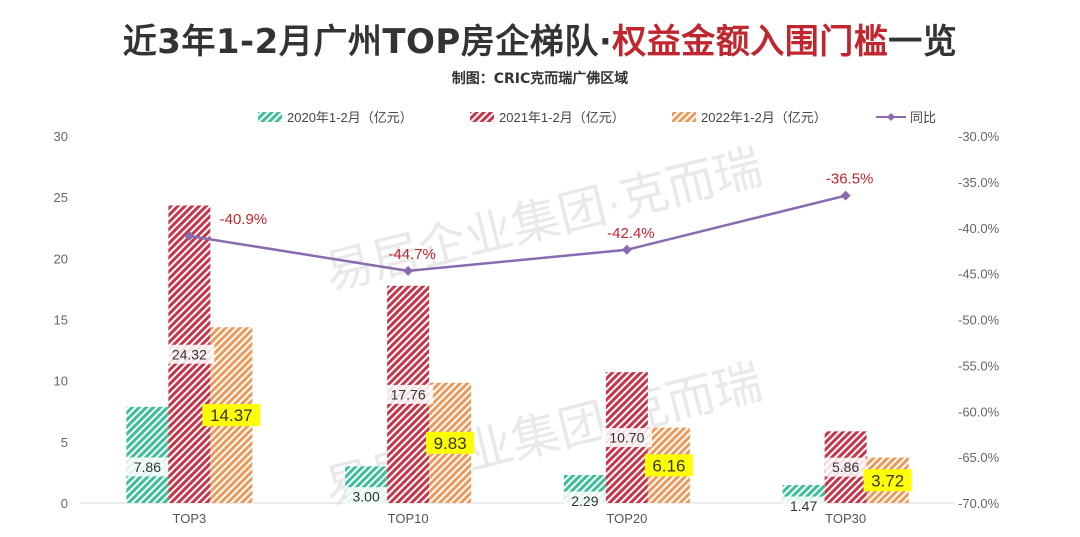 The width and height of the screenshot is (1080, 537). I want to click on data-label: 14.37, so click(231, 415).